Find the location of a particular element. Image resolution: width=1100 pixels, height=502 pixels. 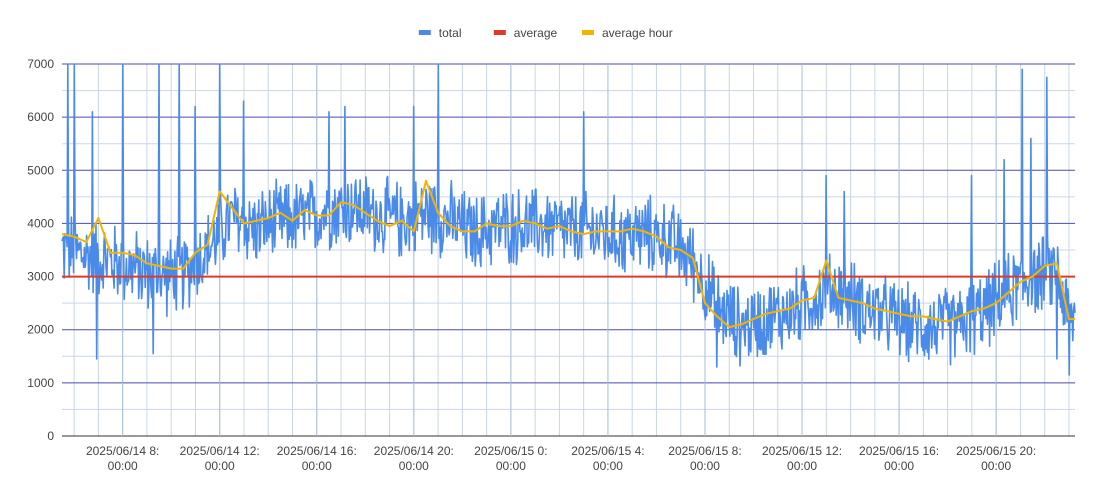

x-tick-label: 2025/06/15 12: is located at coordinates (802, 451).